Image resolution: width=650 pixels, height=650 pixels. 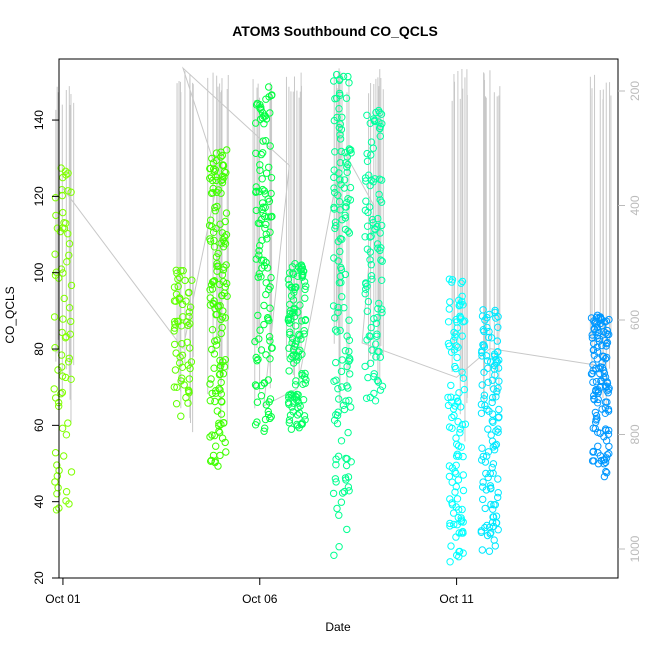 I want to click on y2-tick-label: 800, so click(x=635, y=434).